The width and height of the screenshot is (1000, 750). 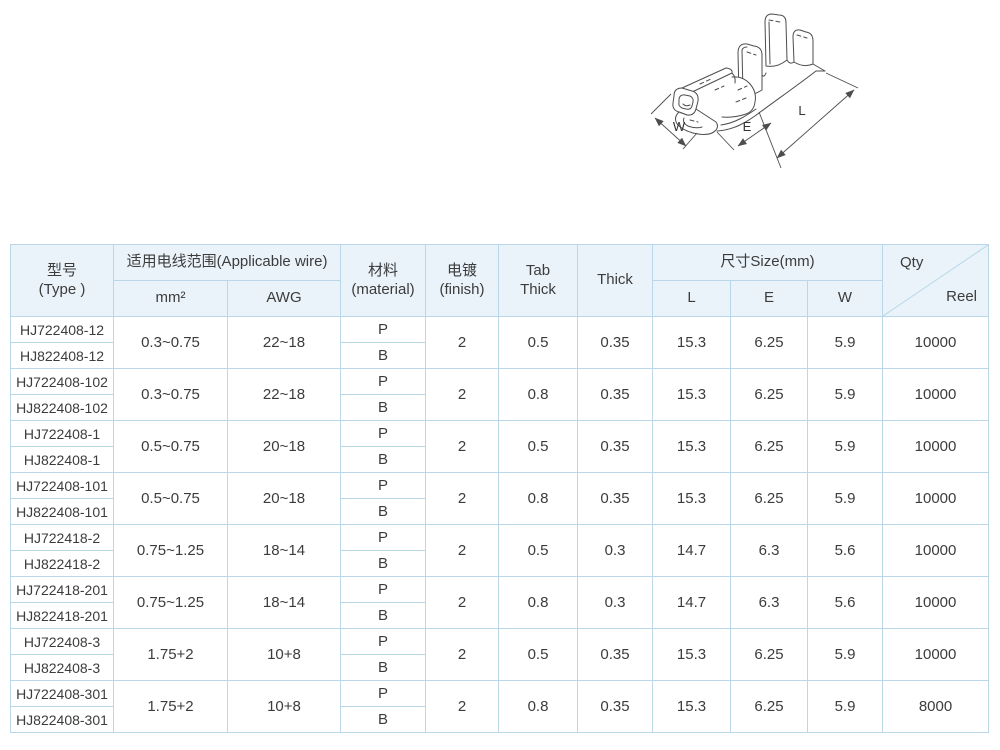 I want to click on spec-row: HJ822408-12 B, so click(x=499, y=355).